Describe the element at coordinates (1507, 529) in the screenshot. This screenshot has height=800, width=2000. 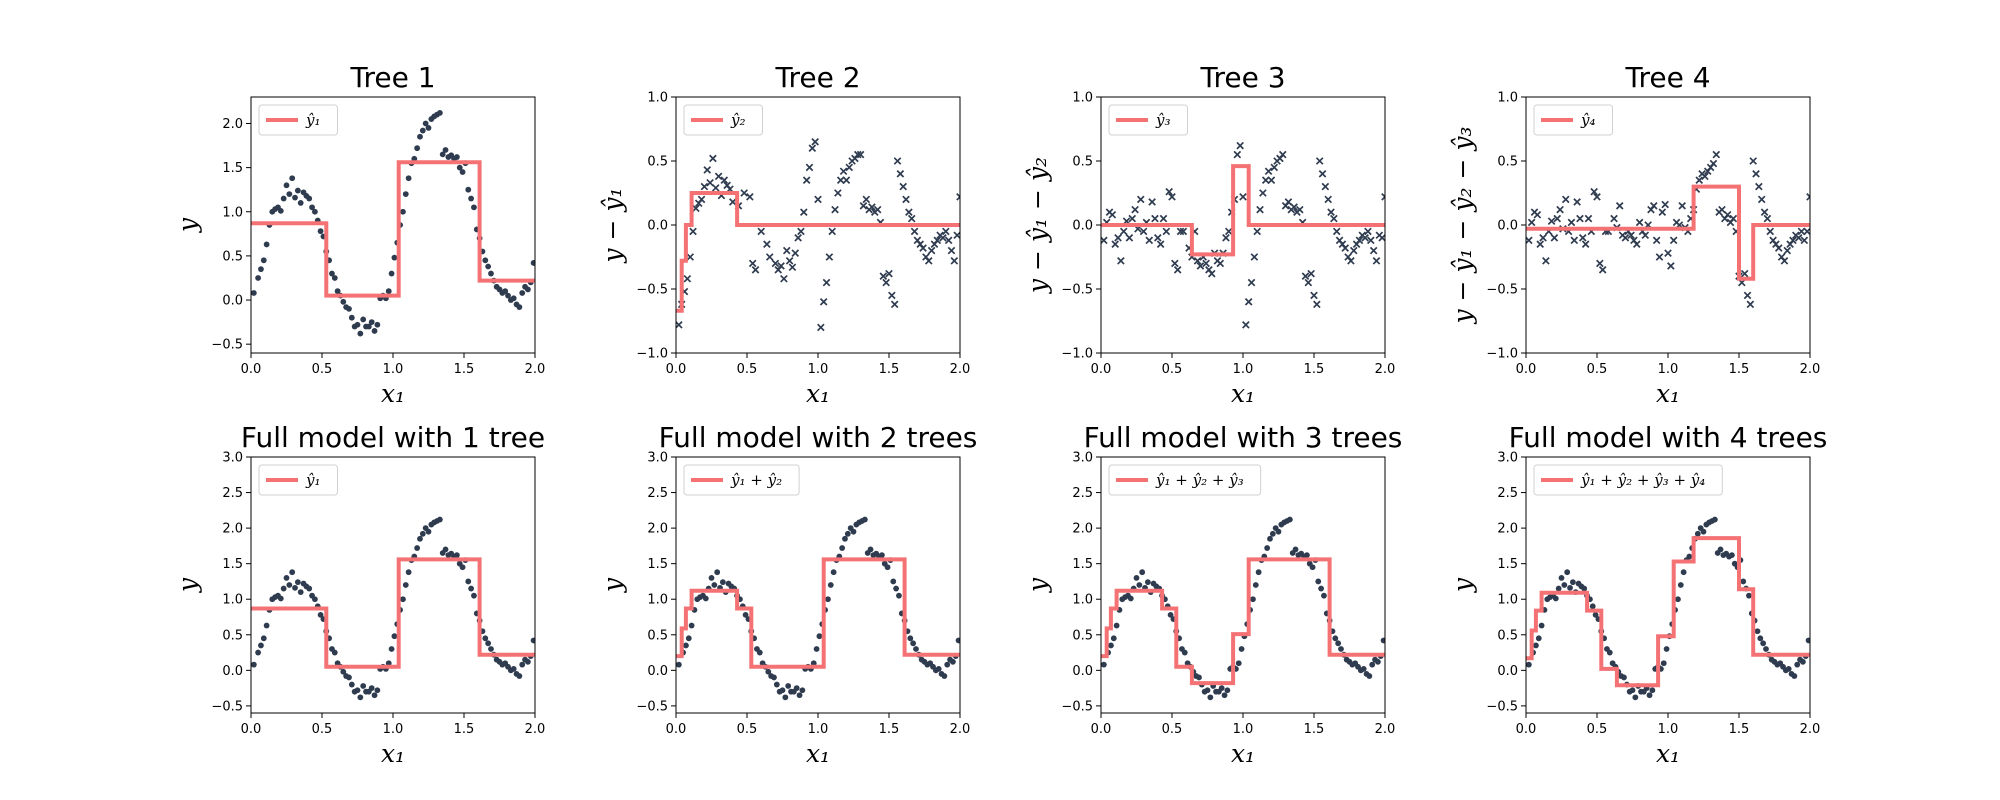
I see `y-tick-label: 2.0` at that location.